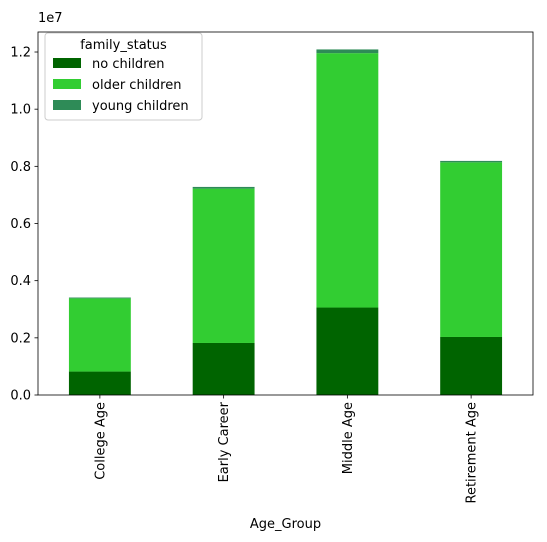 The width and height of the screenshot is (547, 542). What do you see at coordinates (472, 453) in the screenshot?
I see `x-tick-label-3: Retirement Age` at bounding box center [472, 453].